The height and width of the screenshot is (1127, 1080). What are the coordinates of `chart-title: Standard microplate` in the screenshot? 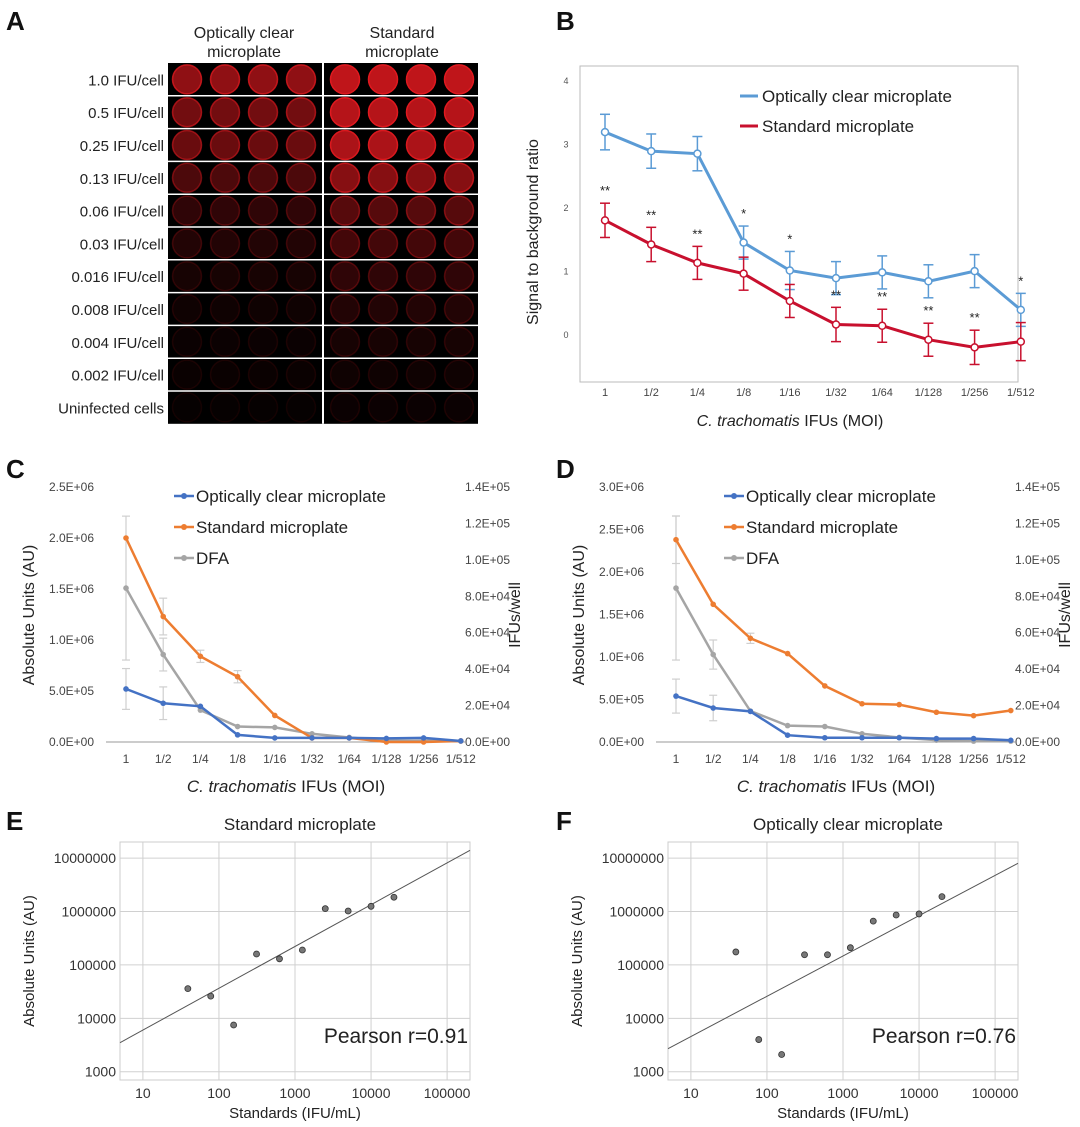 It's located at (300, 824).